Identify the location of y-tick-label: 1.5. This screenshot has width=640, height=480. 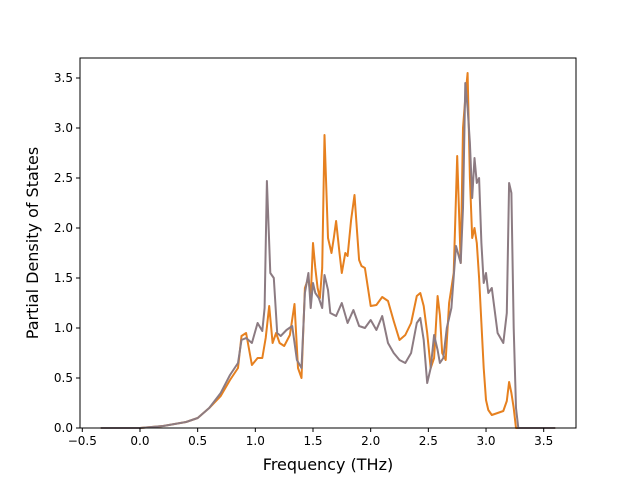
(63, 278).